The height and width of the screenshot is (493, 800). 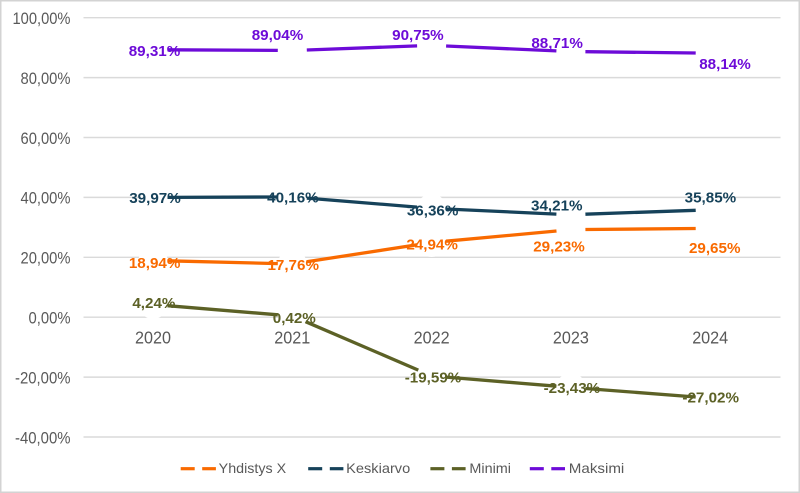 I want to click on svg-text: 29,65%, so click(x=715, y=248).